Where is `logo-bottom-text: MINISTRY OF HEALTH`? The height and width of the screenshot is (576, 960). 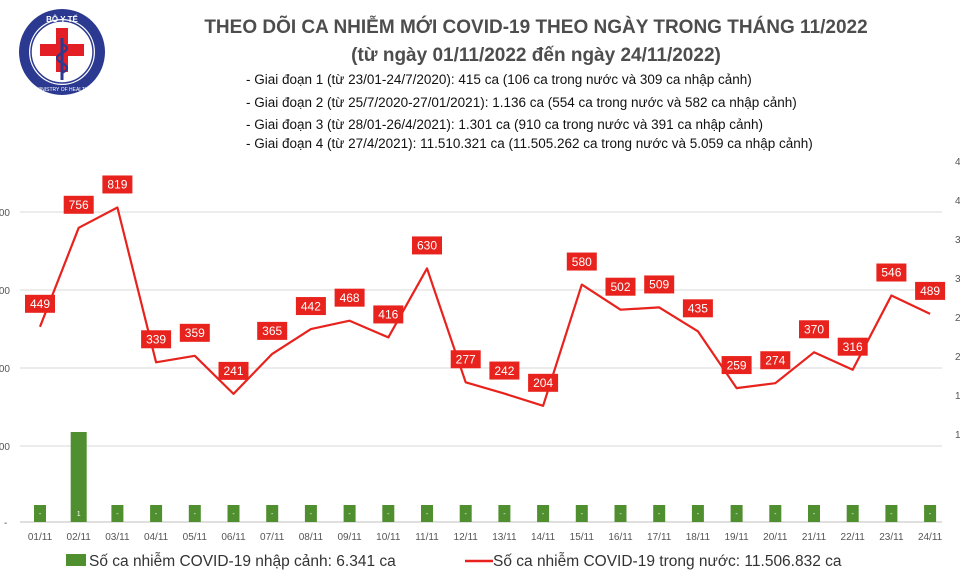 logo-bottom-text: MINISTRY OF HEALTH is located at coordinates (62, 90).